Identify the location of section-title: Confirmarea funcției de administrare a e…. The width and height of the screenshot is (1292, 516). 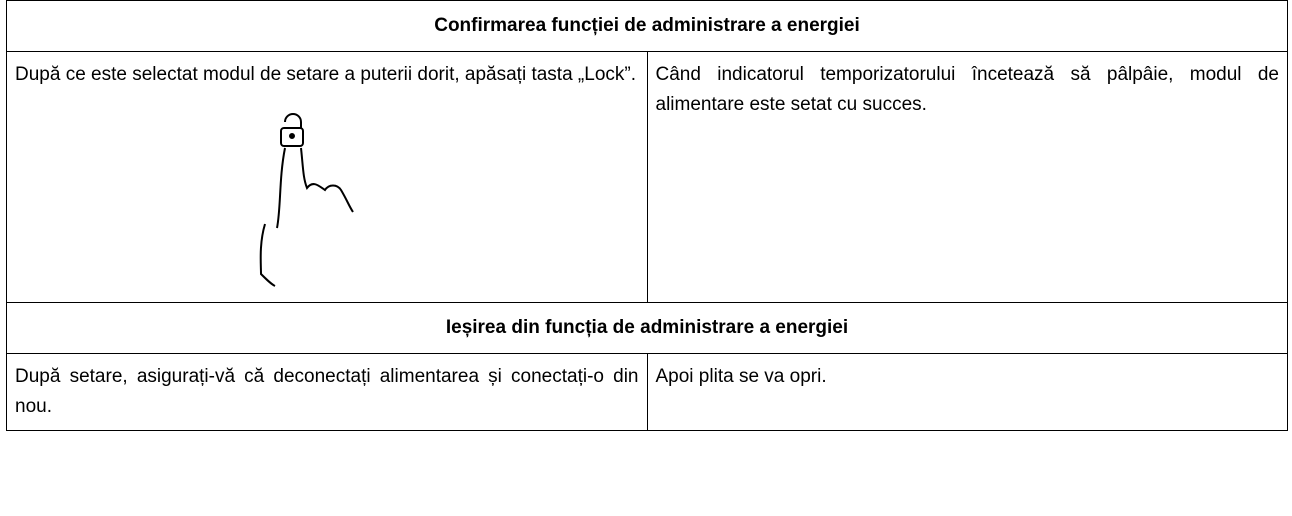
(647, 26).